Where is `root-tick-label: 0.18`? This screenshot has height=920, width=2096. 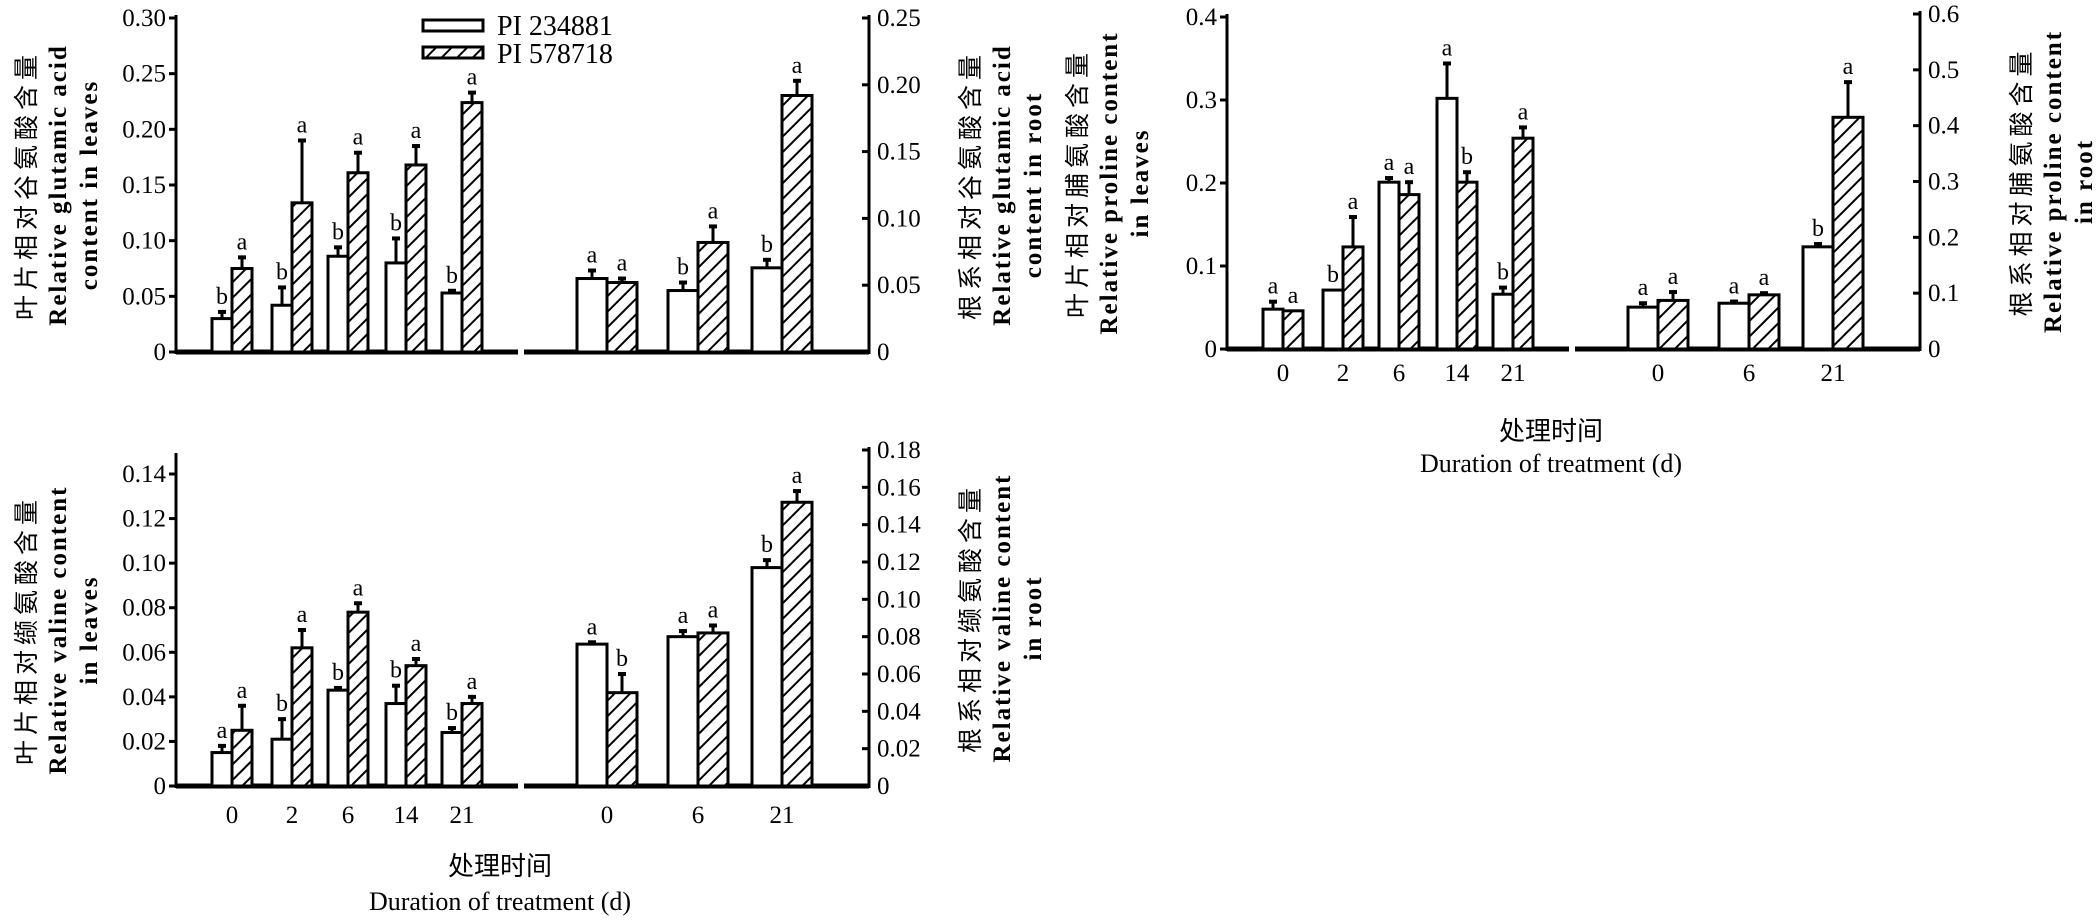 root-tick-label: 0.18 is located at coordinates (899, 450).